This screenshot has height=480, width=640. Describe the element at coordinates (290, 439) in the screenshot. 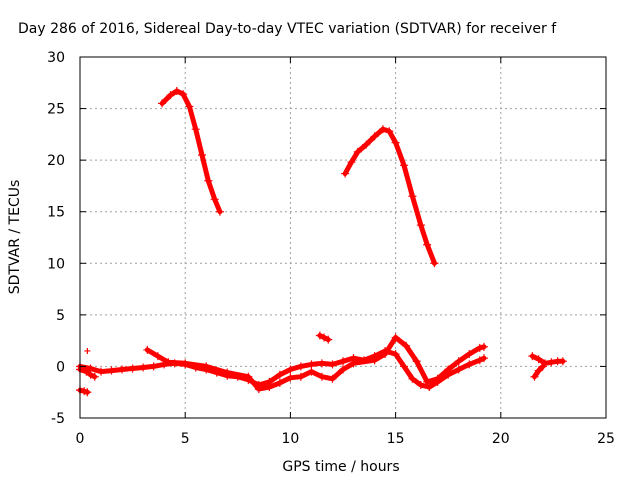

I see `x-tick-label: 10` at that location.